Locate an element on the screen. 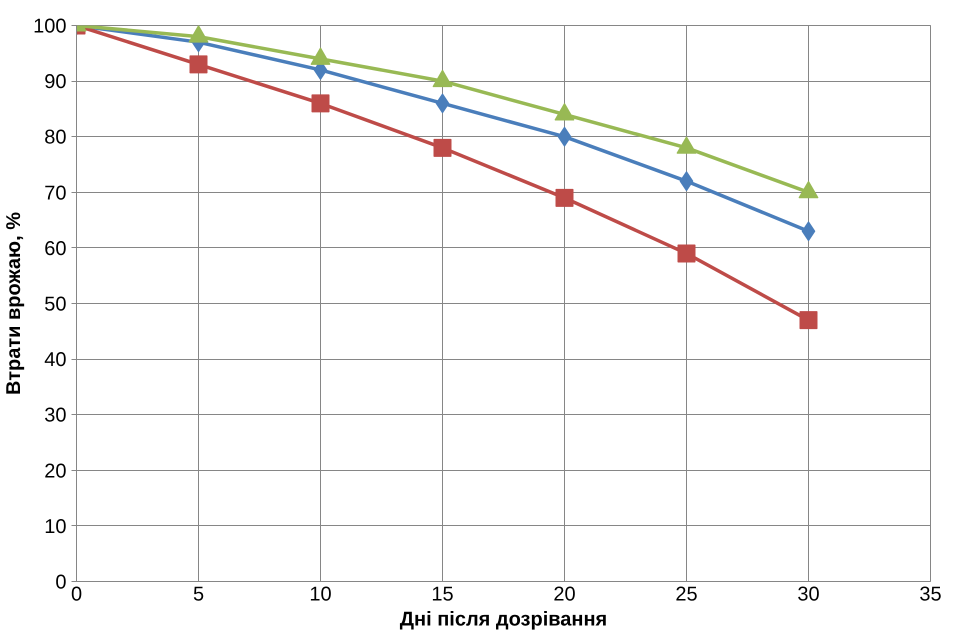  x-tick-label: 5 is located at coordinates (198, 595).